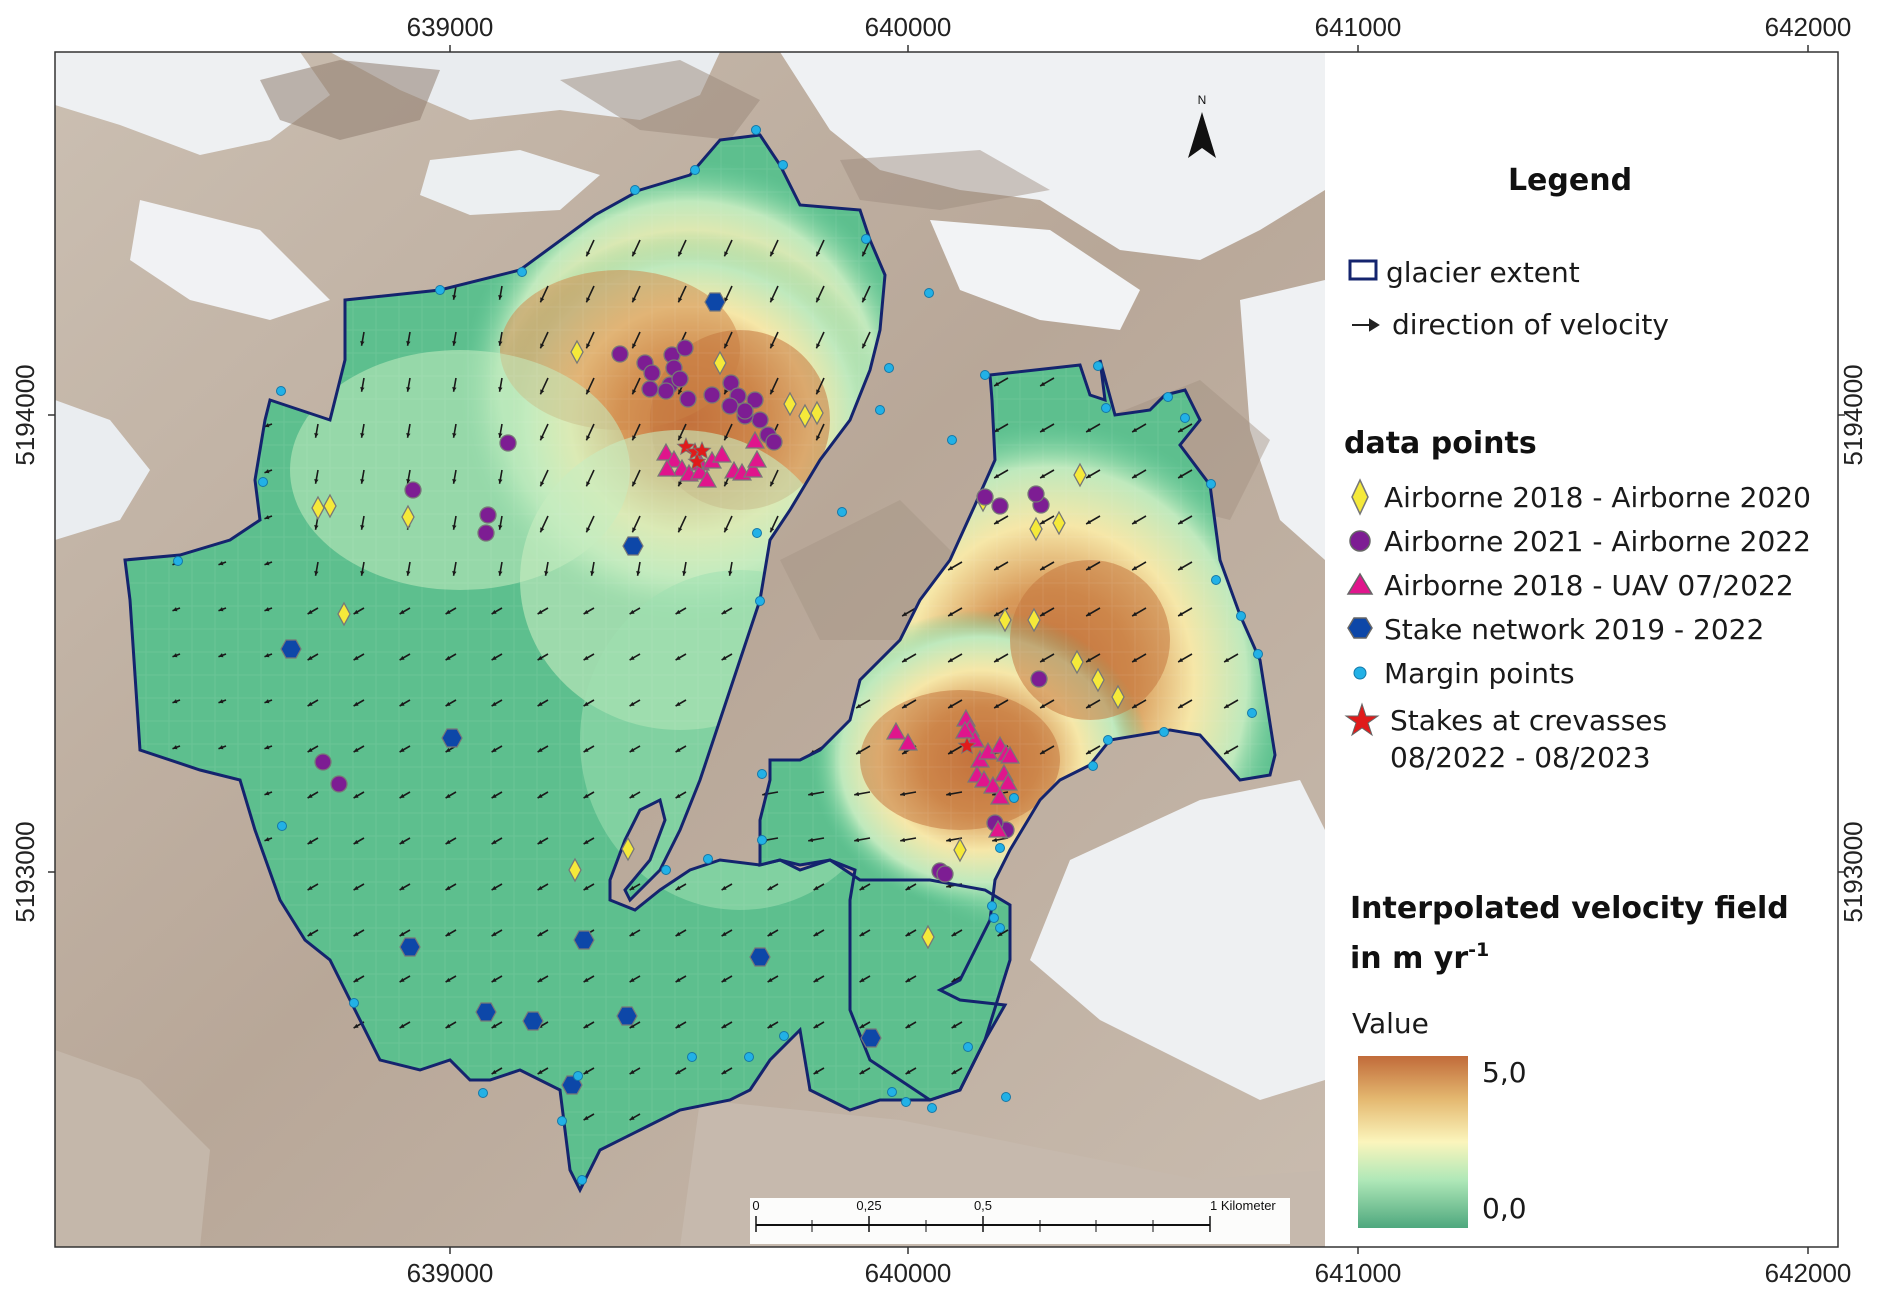 This screenshot has height=1301, width=1892. I want to click on x-axis-top-labels: 639000 640000 641000 642000, so click(1129, 27).